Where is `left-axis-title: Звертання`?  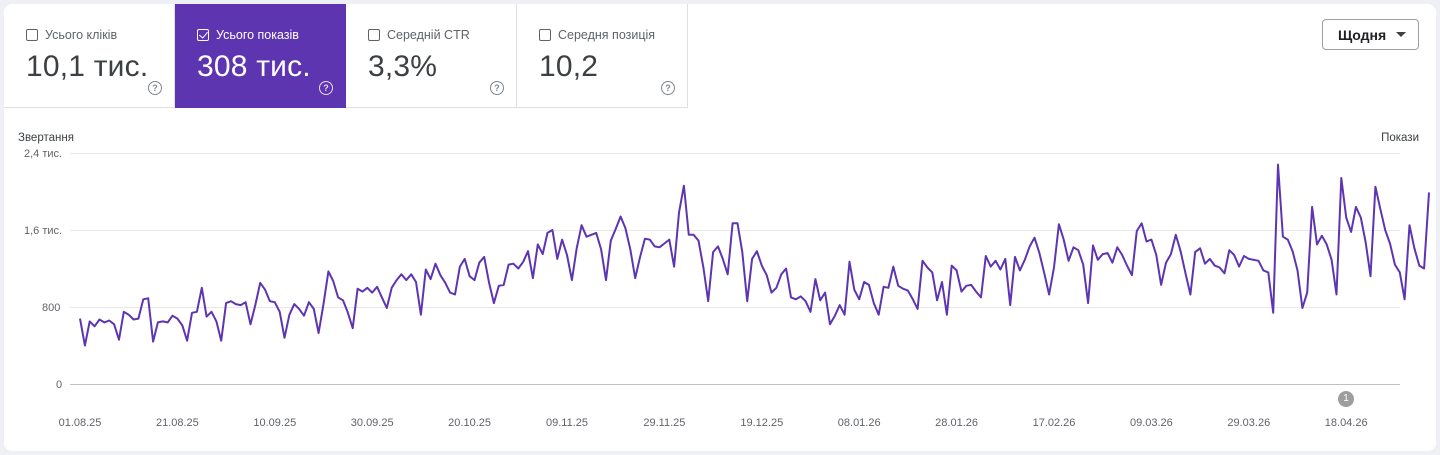 left-axis-title: Звертання is located at coordinates (46, 138).